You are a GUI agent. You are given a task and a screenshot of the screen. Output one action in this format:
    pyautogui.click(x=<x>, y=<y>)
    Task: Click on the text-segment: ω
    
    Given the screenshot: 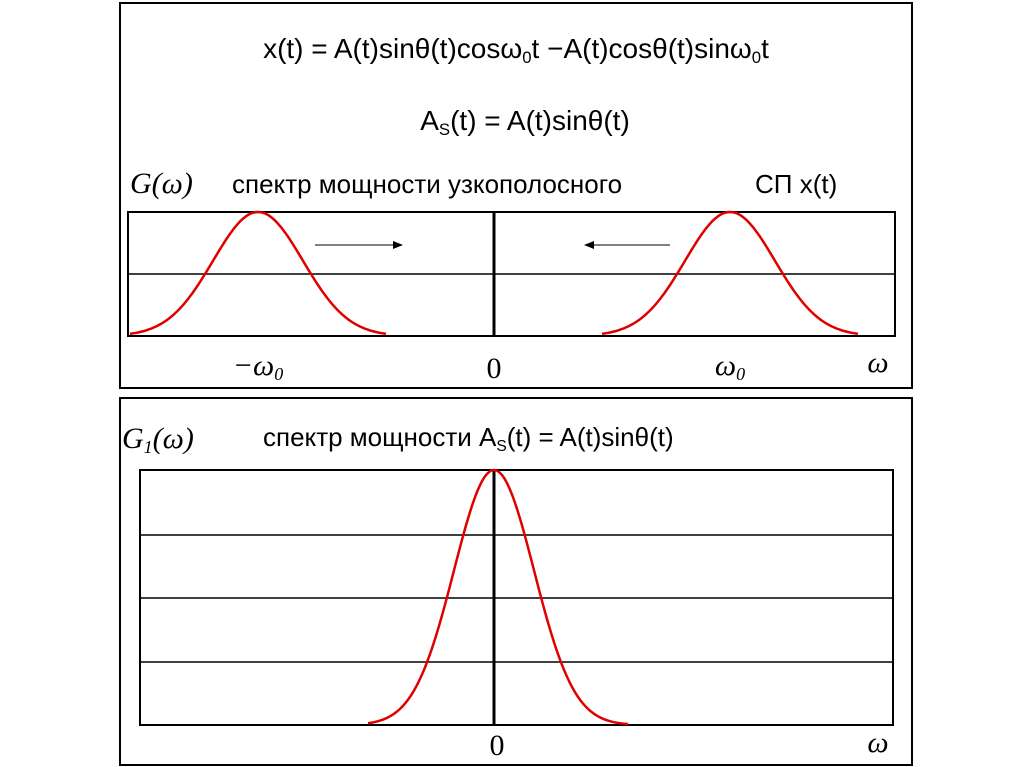 What is the action you would take?
    pyautogui.click(x=725, y=365)
    